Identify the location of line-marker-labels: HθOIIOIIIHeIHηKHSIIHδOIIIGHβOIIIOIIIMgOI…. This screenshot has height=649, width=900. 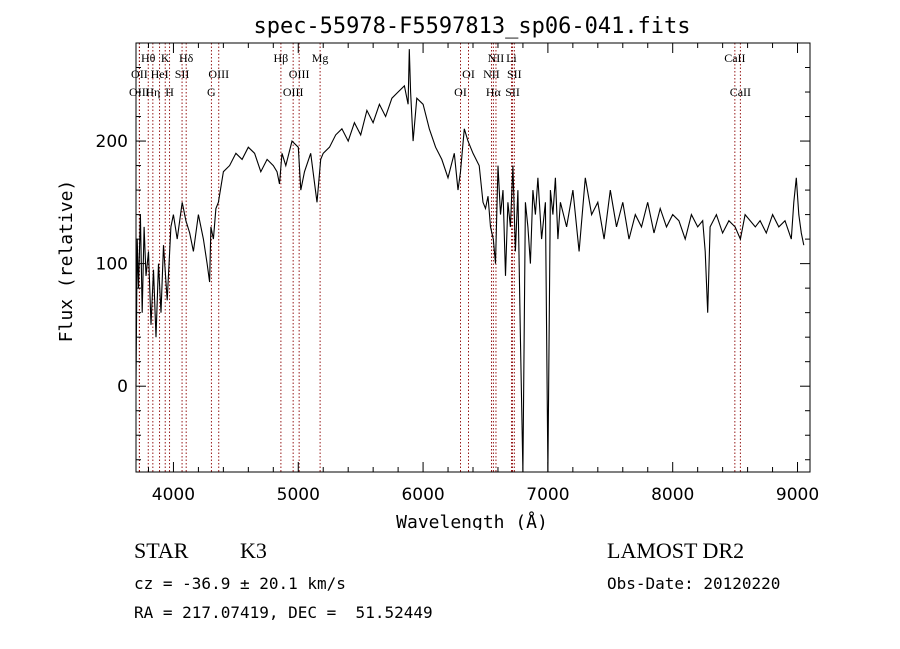
(440, 75).